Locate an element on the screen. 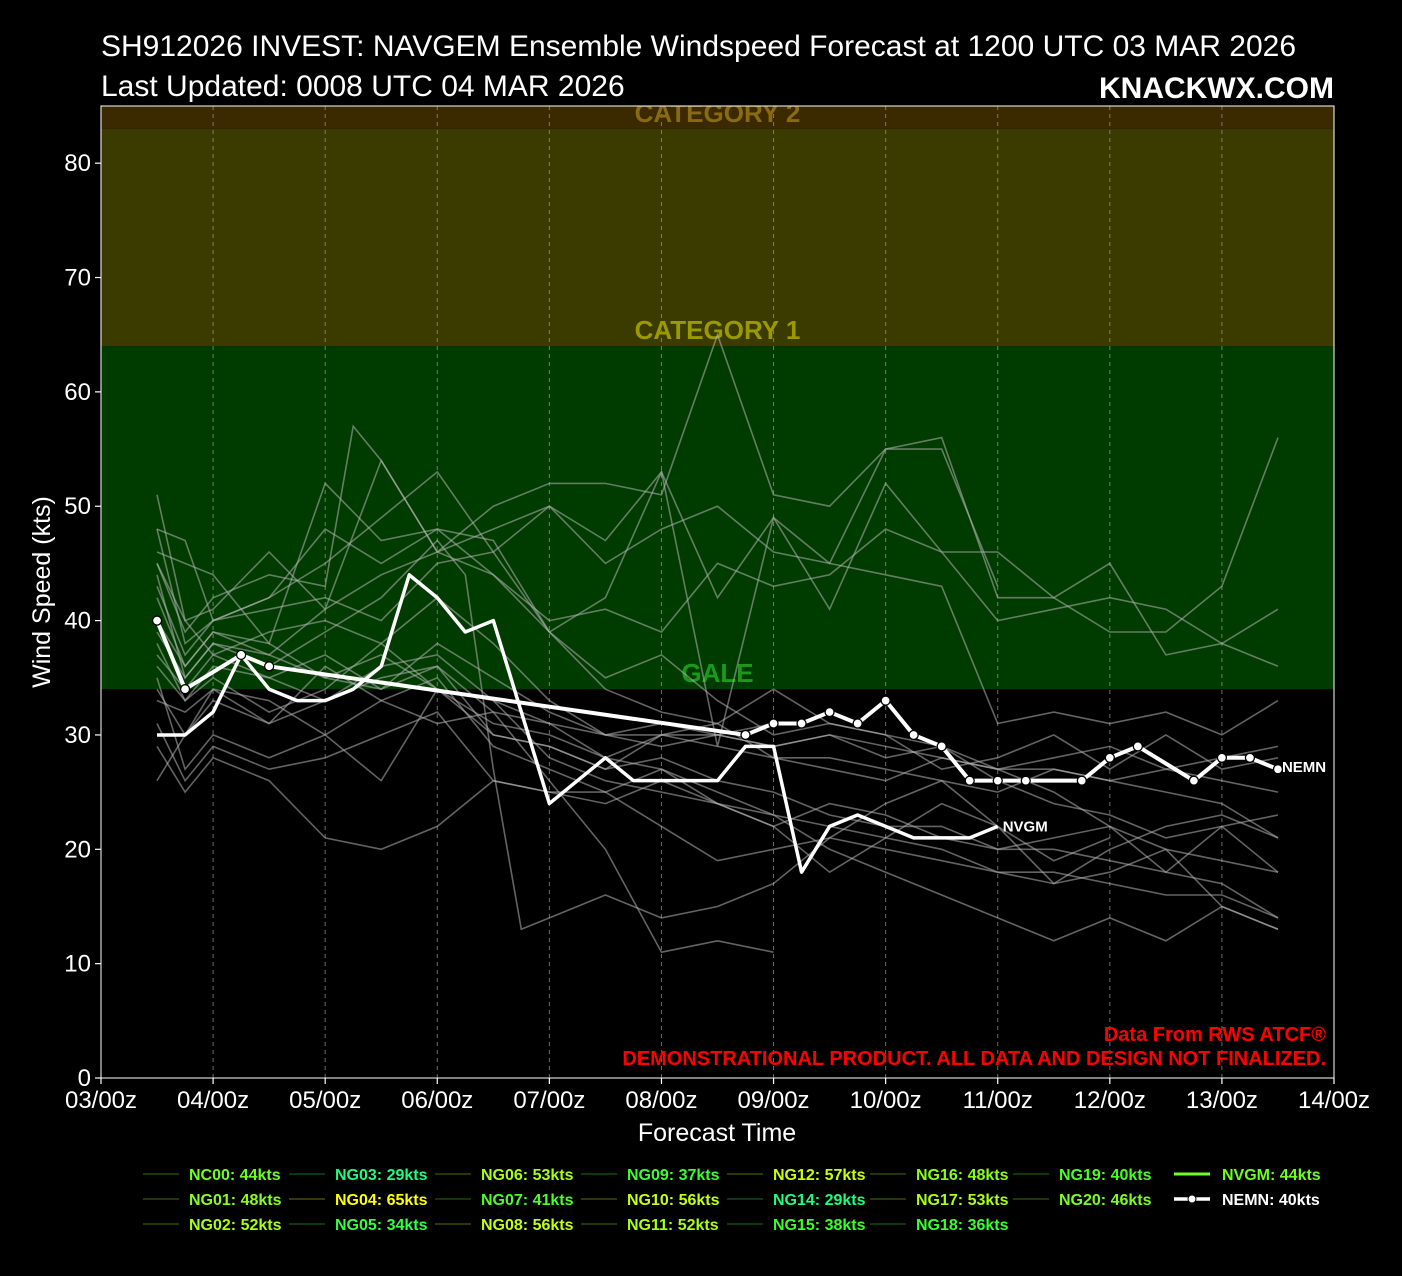 The image size is (1402, 1276). legend-entry-label: NG19: 40kts is located at coordinates (1105, 1175).